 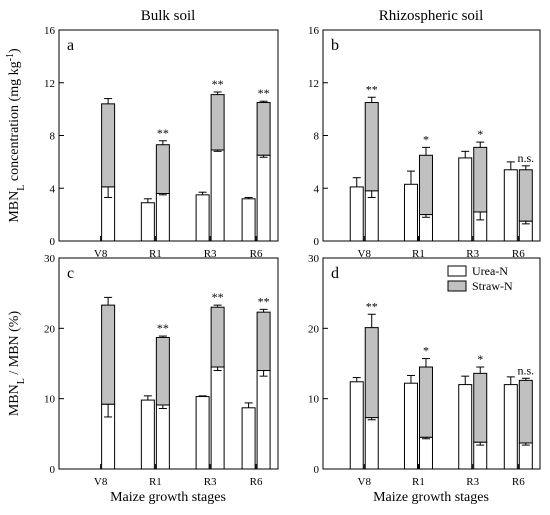 What do you see at coordinates (431, 497) in the screenshot?
I see `x-title-right: Maize growth stages` at bounding box center [431, 497].